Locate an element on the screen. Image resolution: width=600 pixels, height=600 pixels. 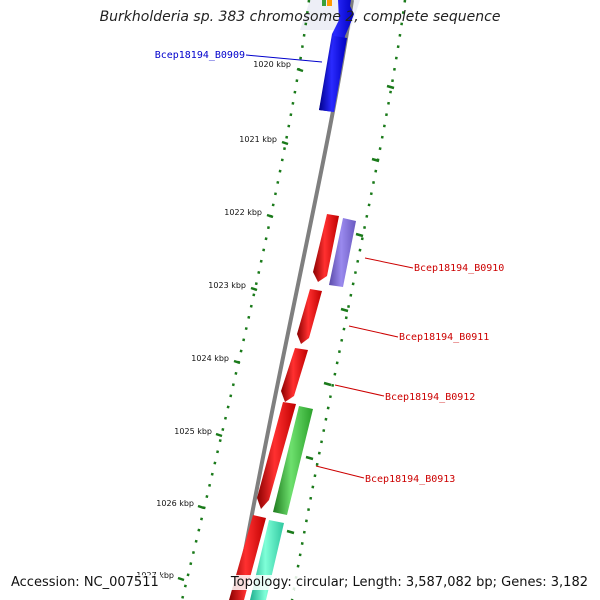
gene-label-b0909: Bcep18194_B0909 is located at coordinates (200, 55).